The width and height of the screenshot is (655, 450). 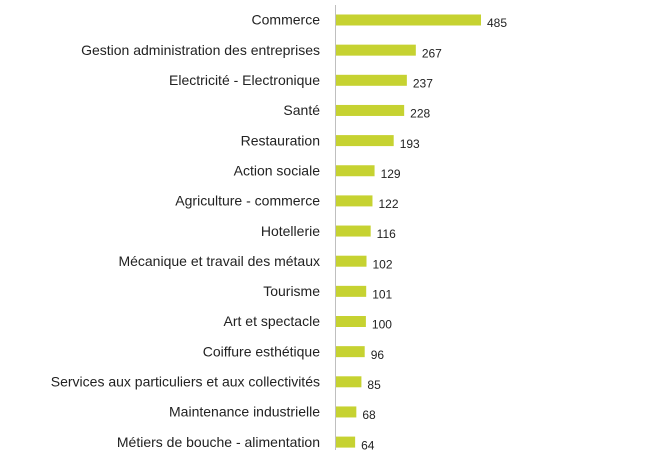 What do you see at coordinates (244, 412) in the screenshot?
I see `category-label: Maintenance industrielle` at bounding box center [244, 412].